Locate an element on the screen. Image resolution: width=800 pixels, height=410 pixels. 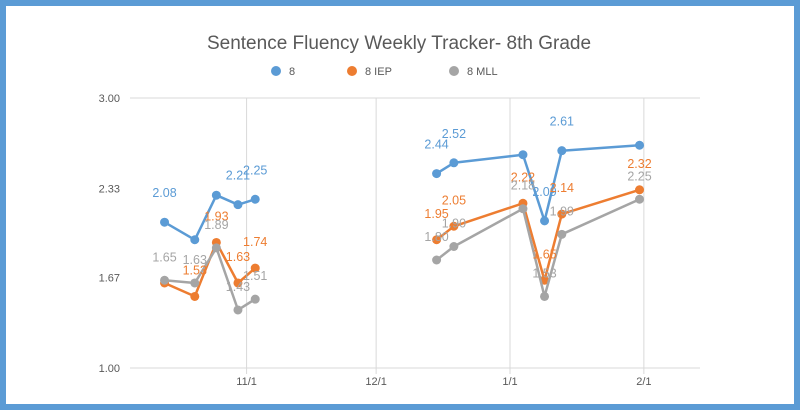
legend: 8 8 IEP 8 MLL is located at coordinates (384, 72).